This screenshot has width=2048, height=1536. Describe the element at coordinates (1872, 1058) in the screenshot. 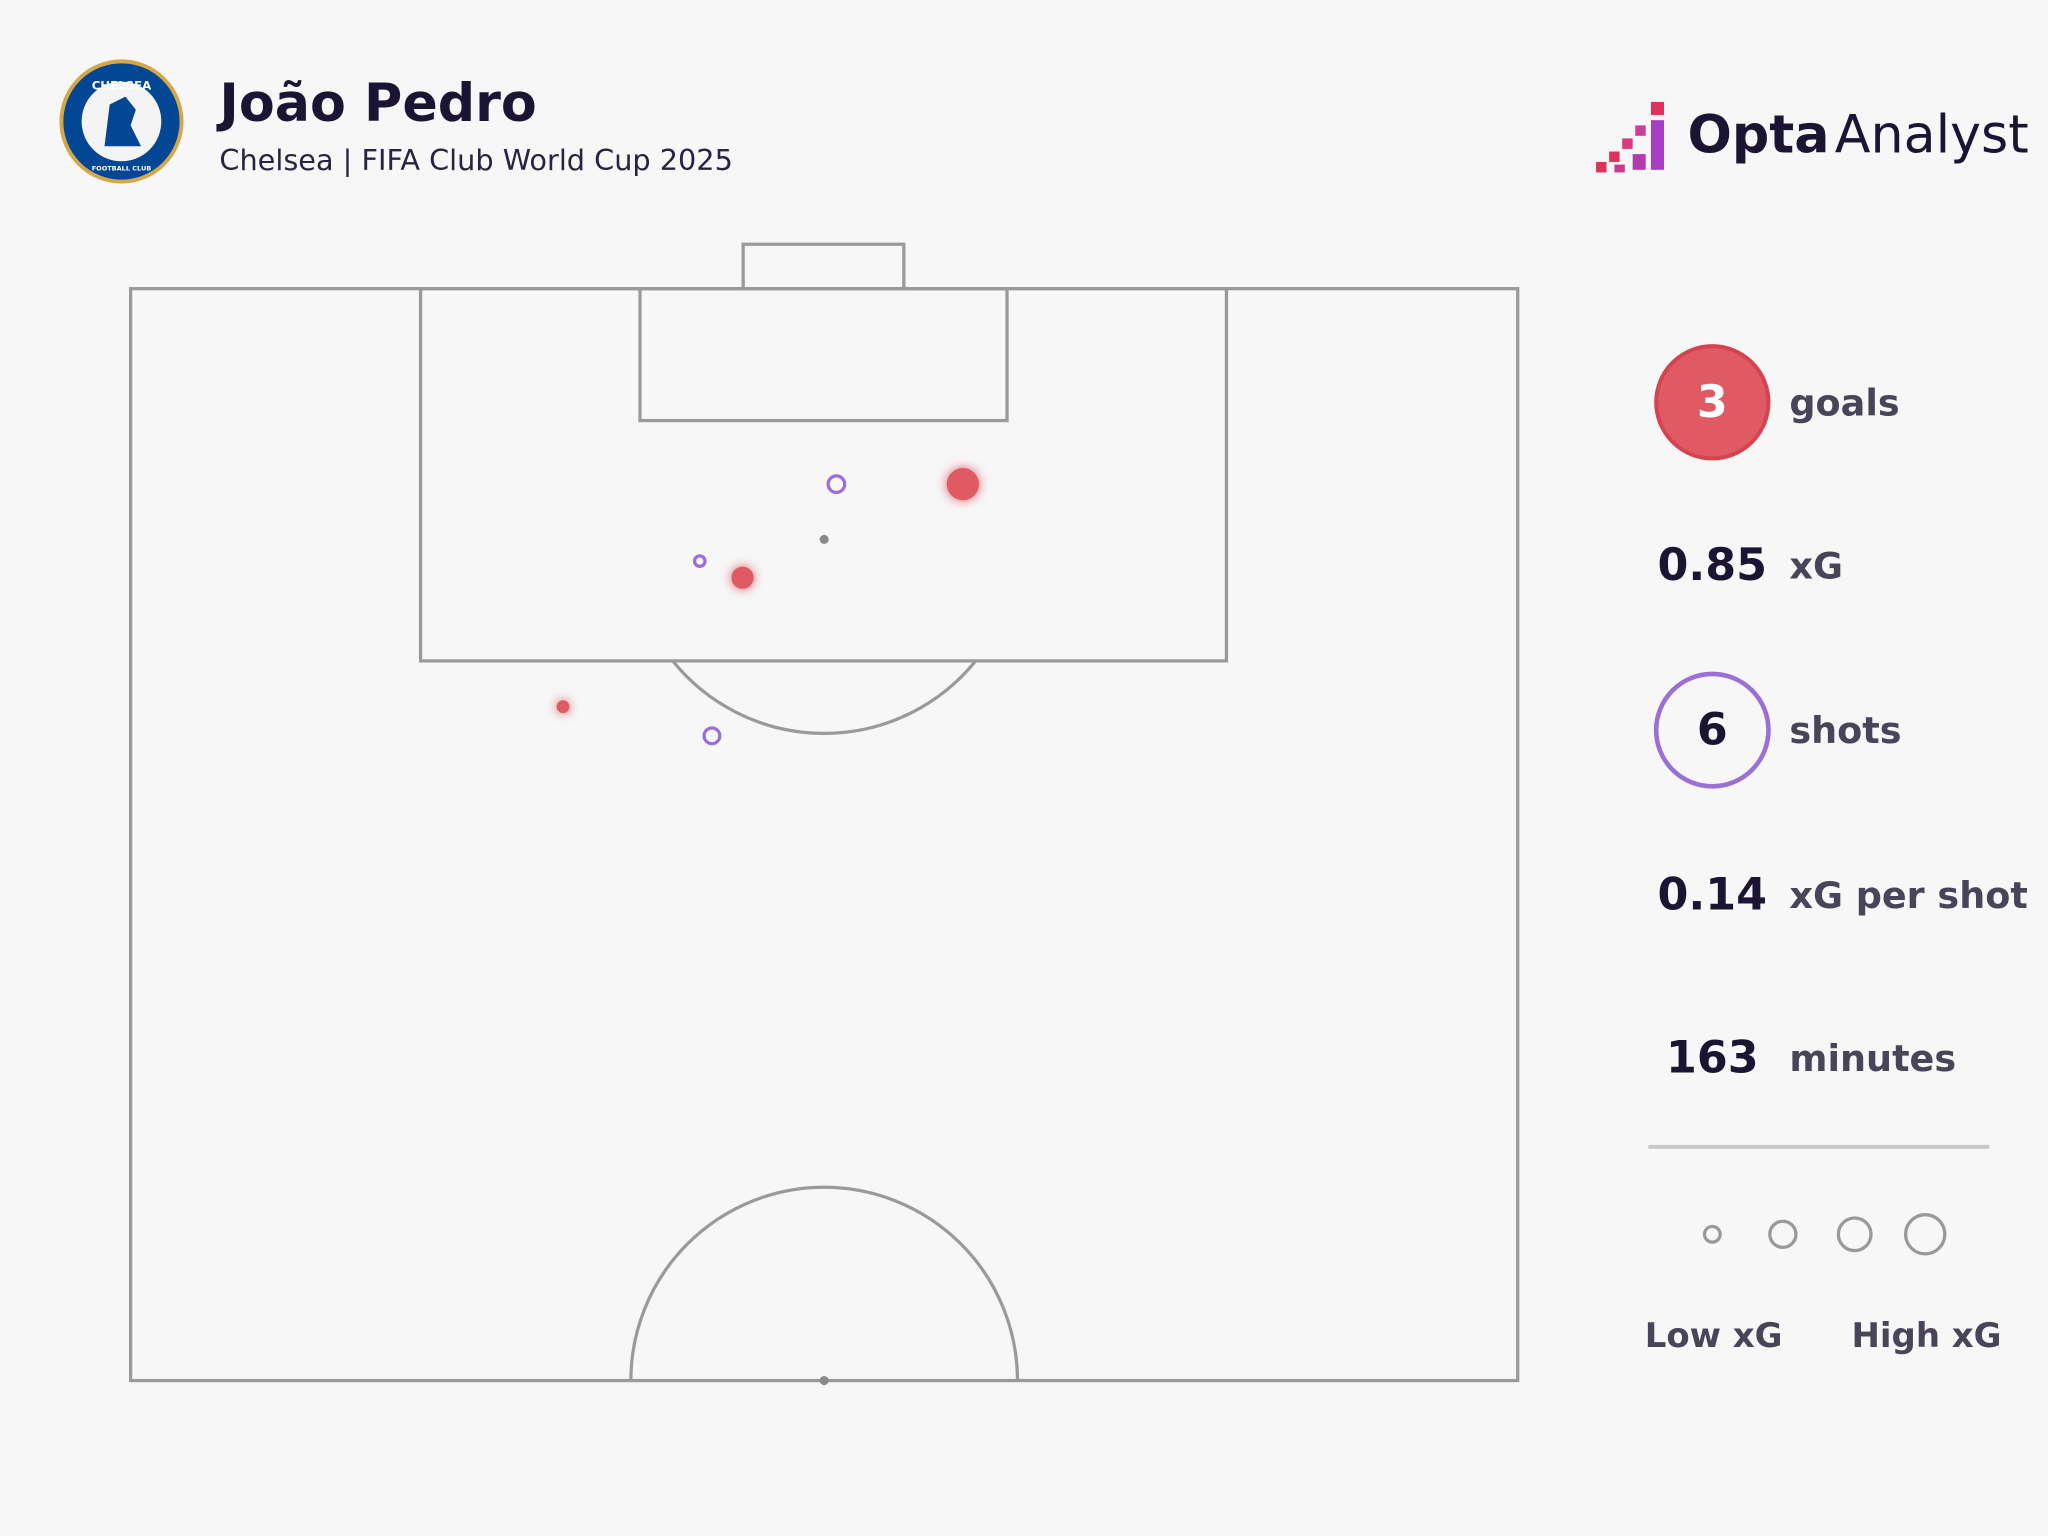

I see `stat-label: minutes` at that location.